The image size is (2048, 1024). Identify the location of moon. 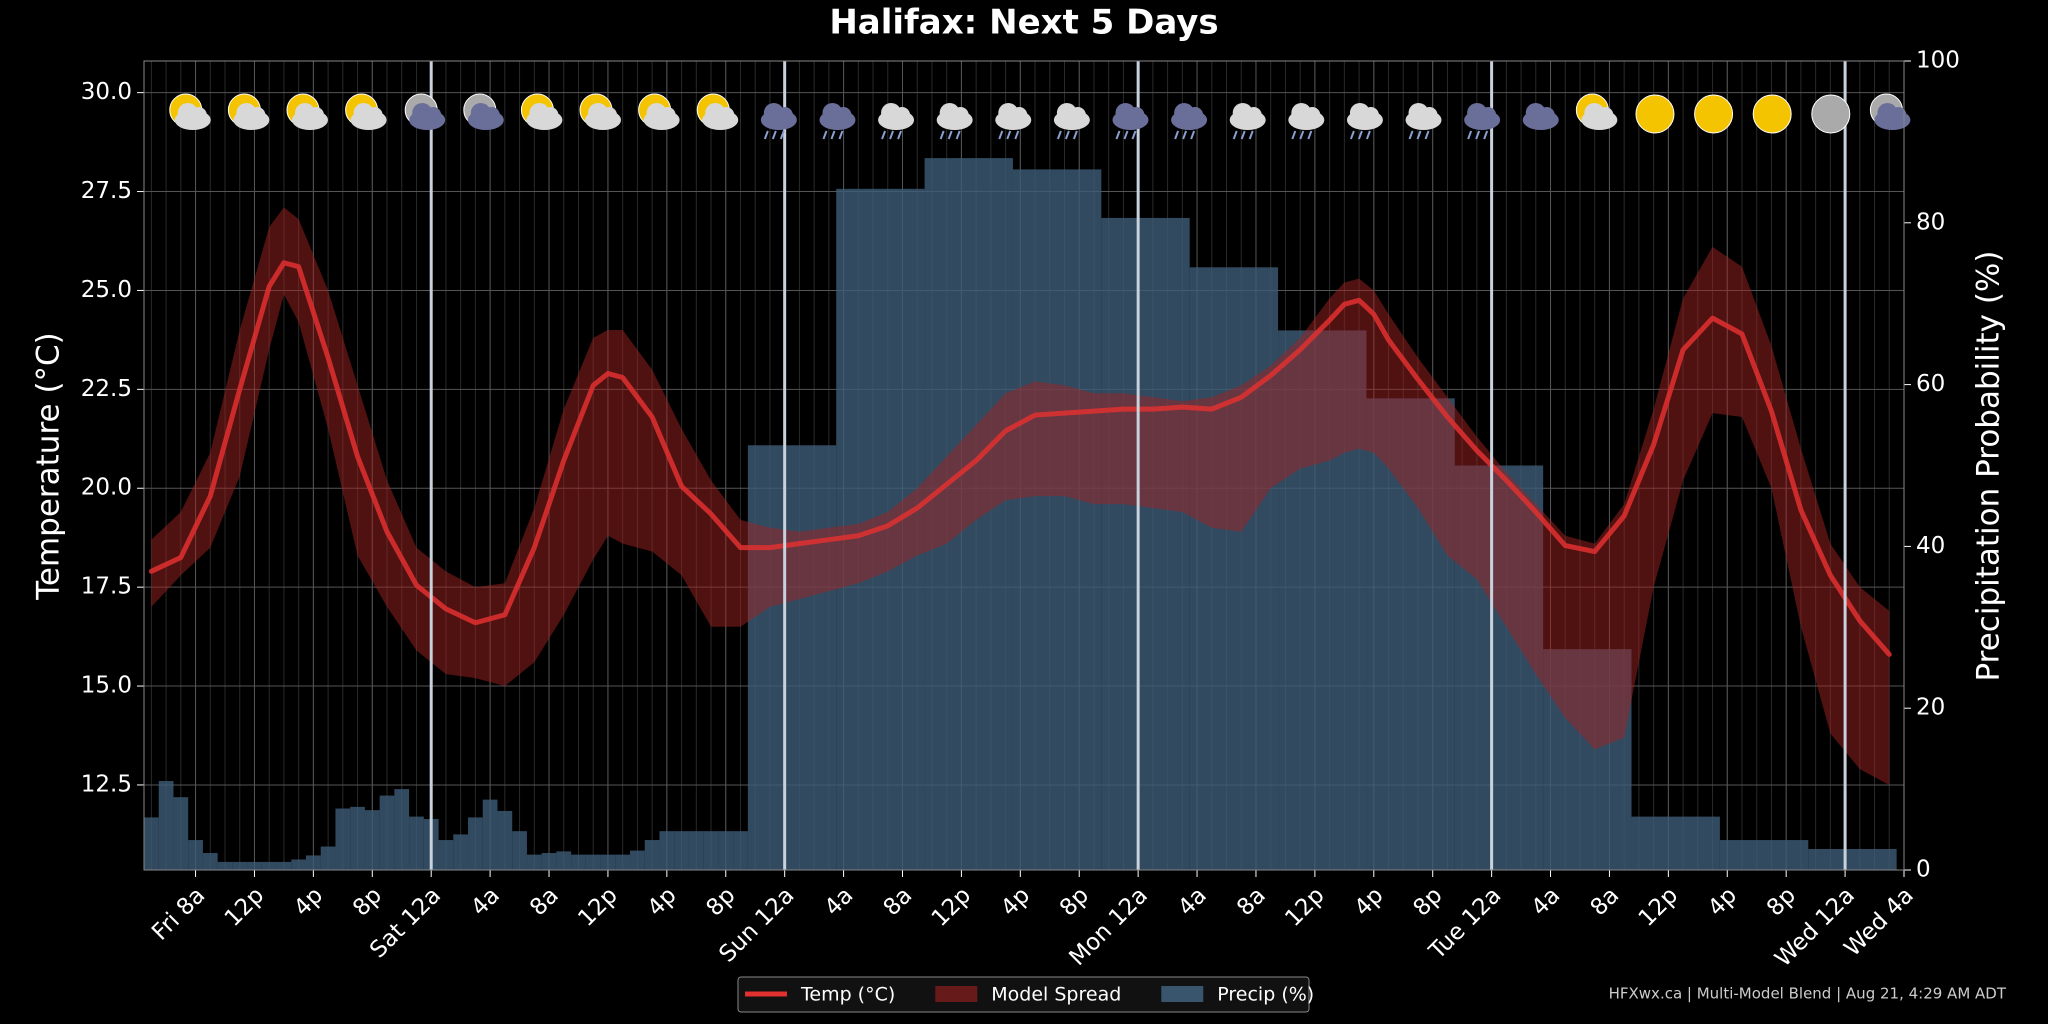
(1831, 114).